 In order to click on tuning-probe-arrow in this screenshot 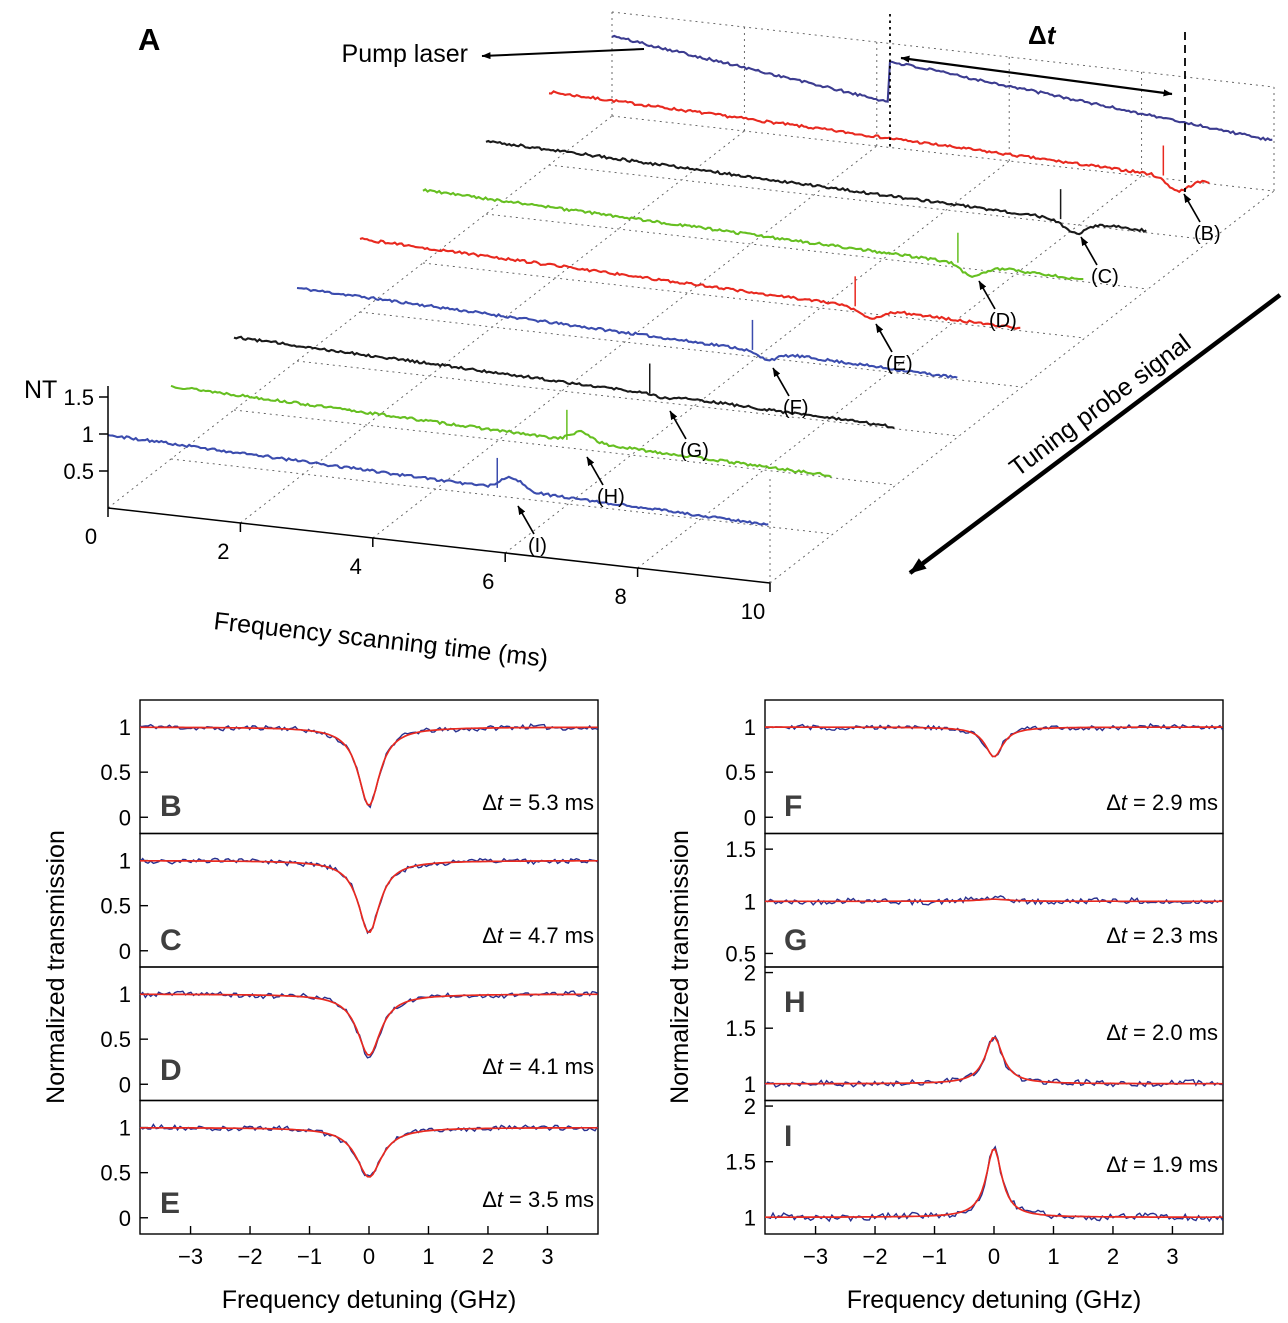, I will do `click(1095, 434)`.